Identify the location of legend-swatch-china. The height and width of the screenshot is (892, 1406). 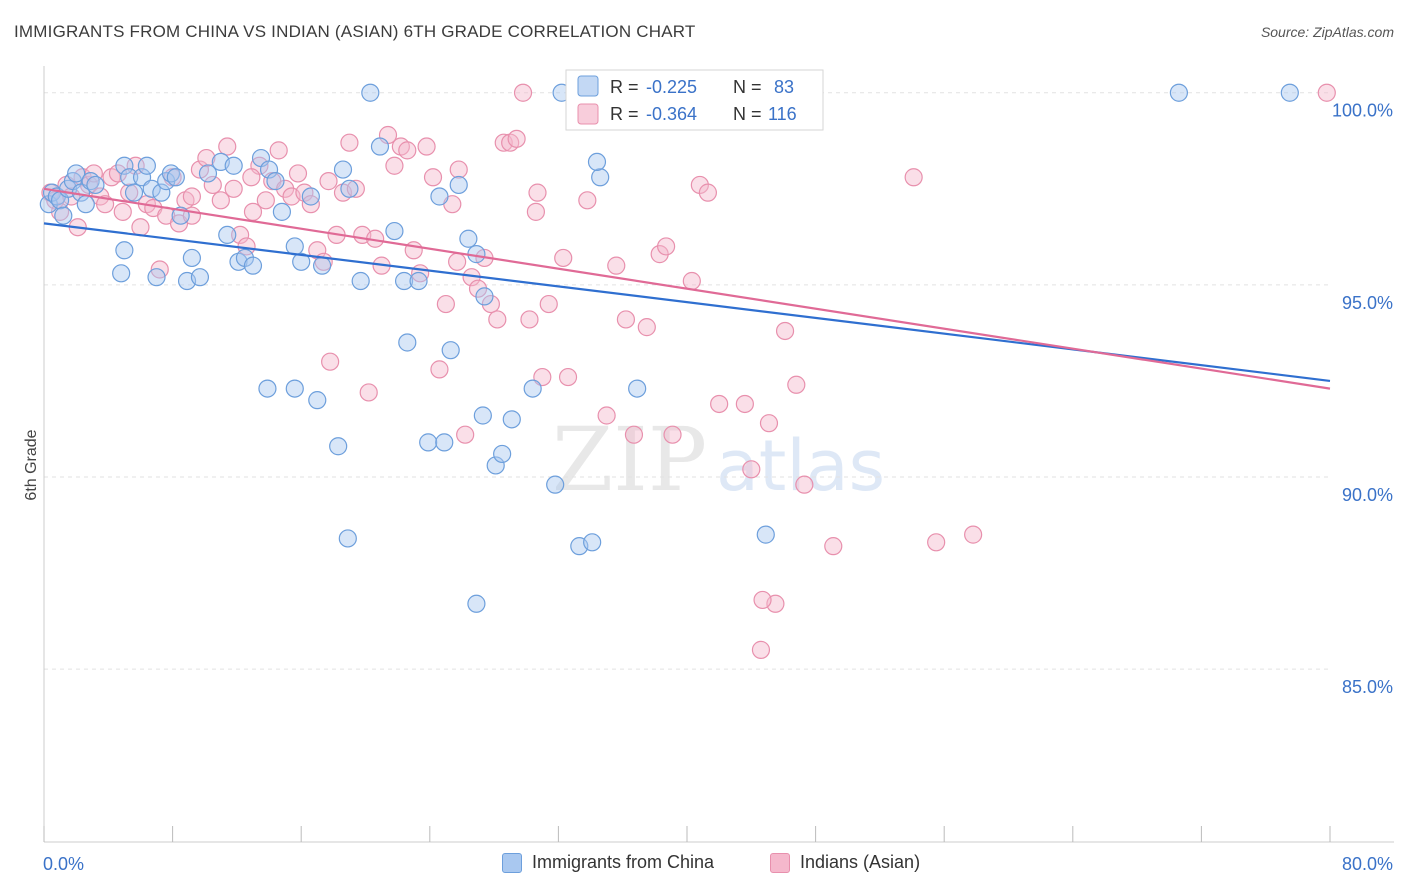
(588, 86).